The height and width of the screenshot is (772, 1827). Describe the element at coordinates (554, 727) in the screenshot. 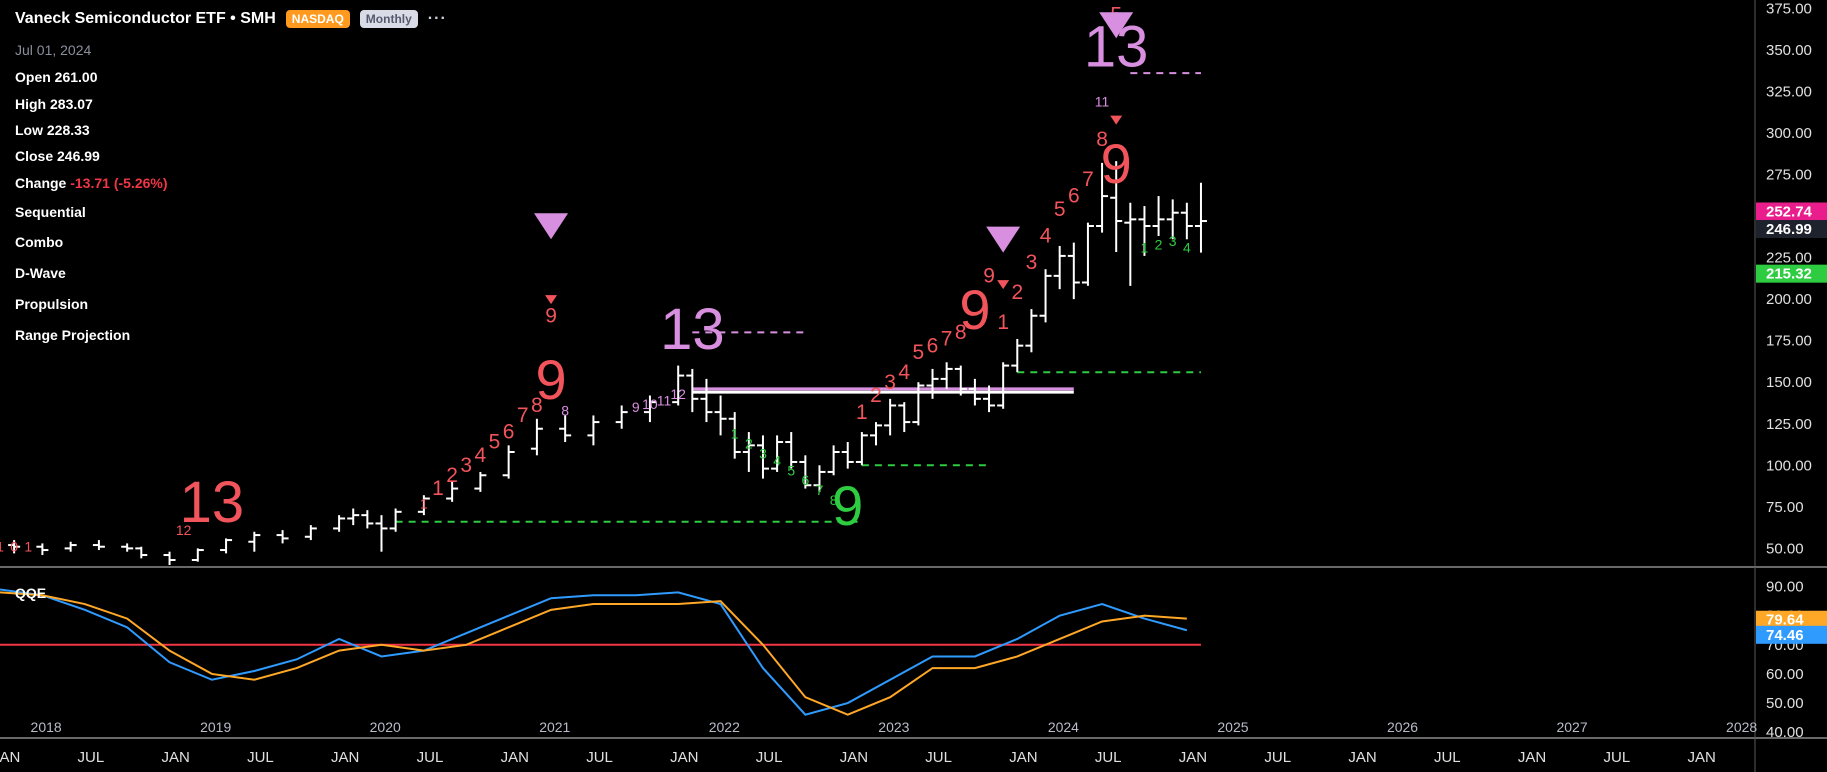

I see `year-label: 2021` at that location.